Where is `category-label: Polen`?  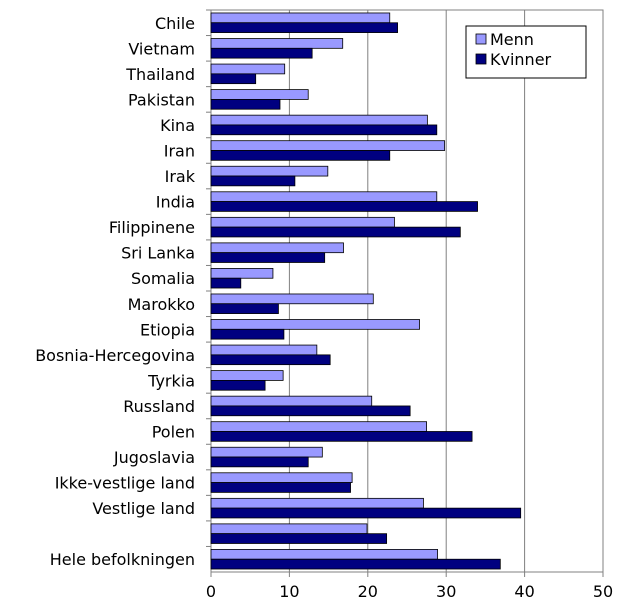
category-label: Polen is located at coordinates (173, 432).